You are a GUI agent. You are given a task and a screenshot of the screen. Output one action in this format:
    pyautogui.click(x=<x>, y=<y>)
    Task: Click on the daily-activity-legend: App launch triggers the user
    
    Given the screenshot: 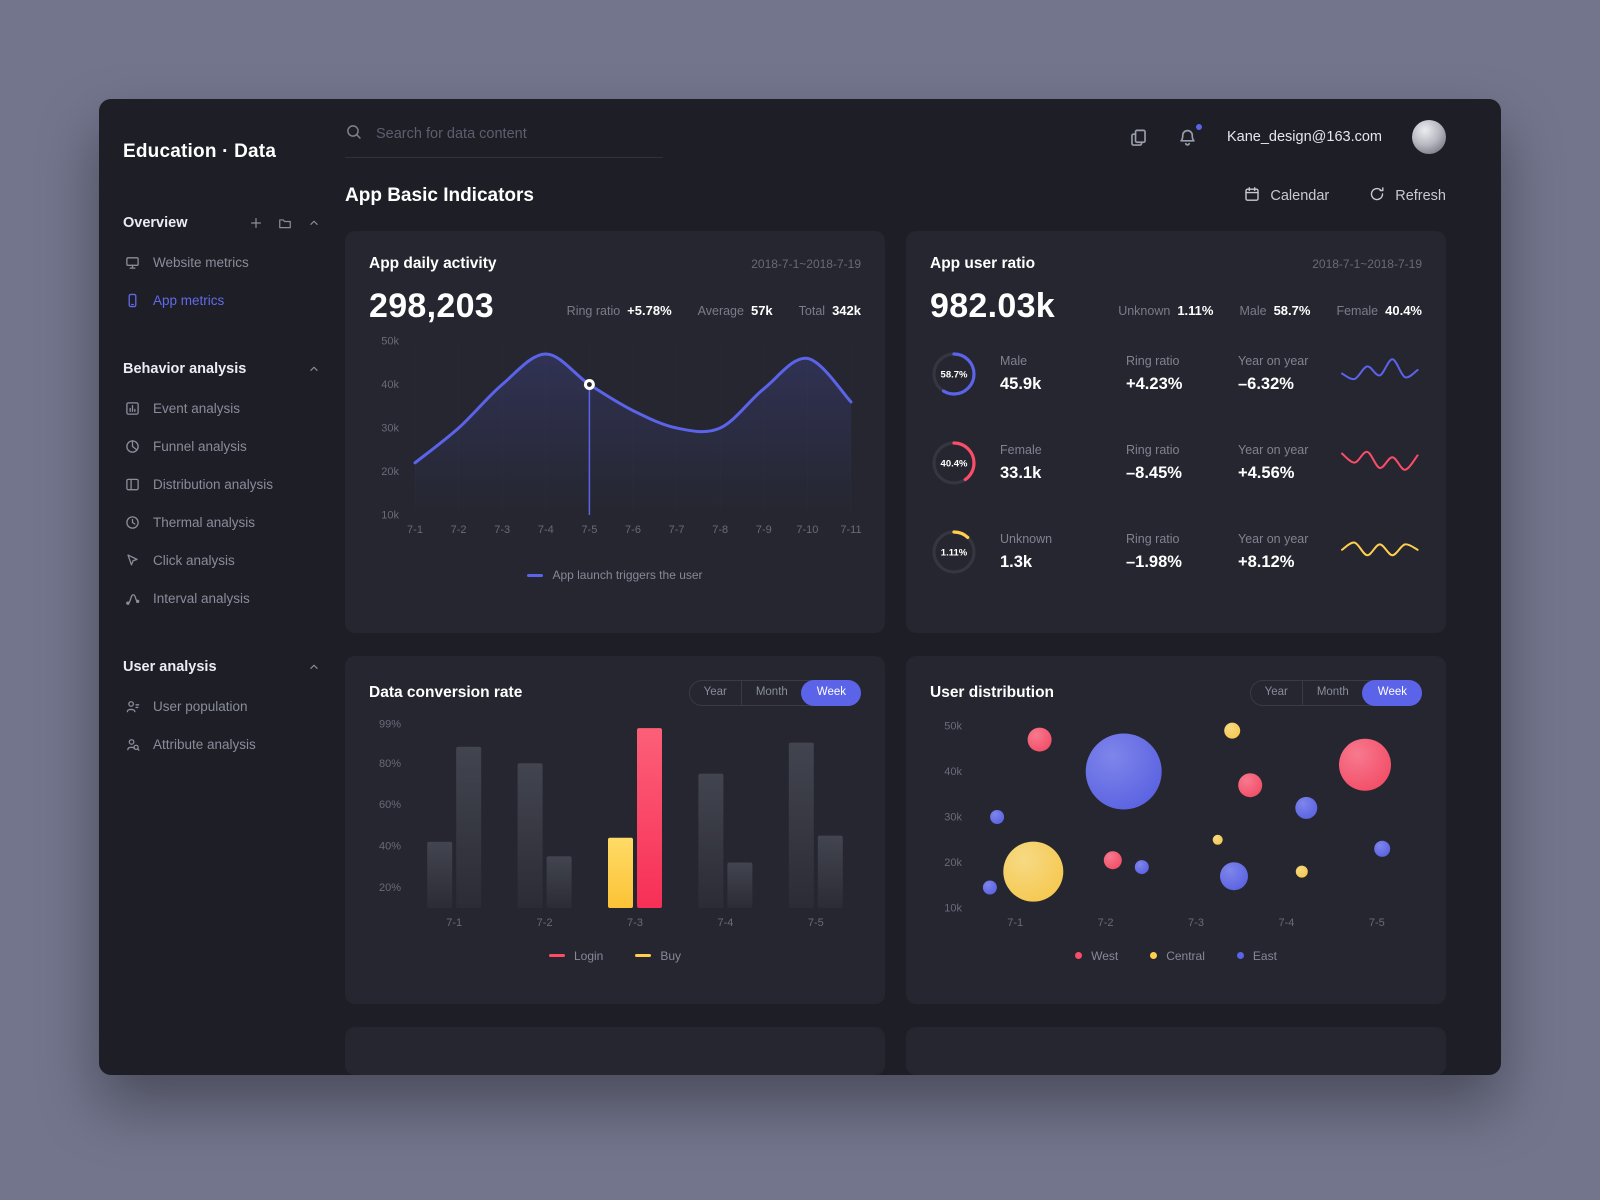 What is the action you would take?
    pyautogui.click(x=615, y=575)
    